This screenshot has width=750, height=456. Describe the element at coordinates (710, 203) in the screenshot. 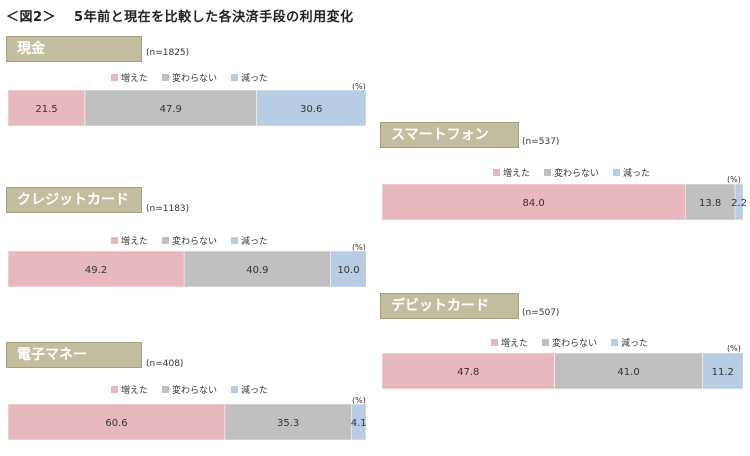

I see `bar-label-unchanged: 13.8` at that location.